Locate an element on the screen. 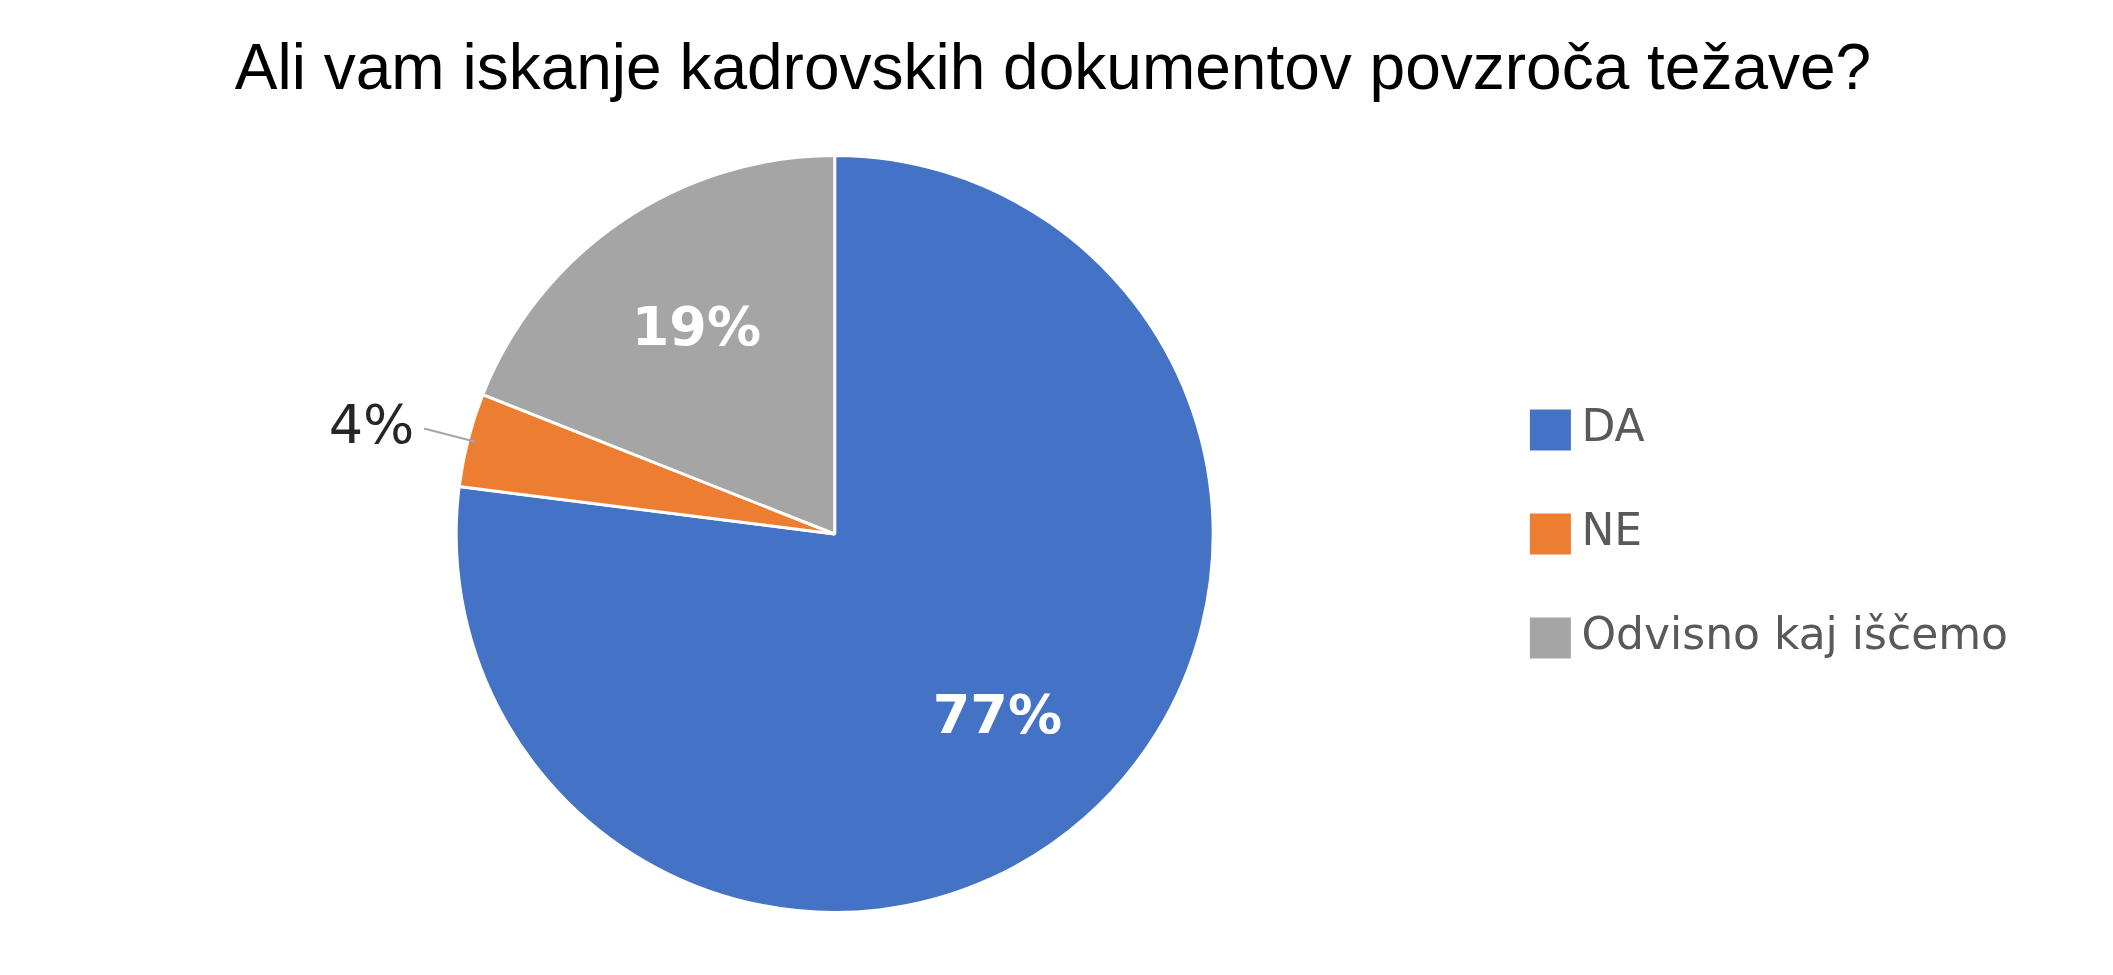  legend-label: Odvisno kaj iščemo is located at coordinates (1795, 634).